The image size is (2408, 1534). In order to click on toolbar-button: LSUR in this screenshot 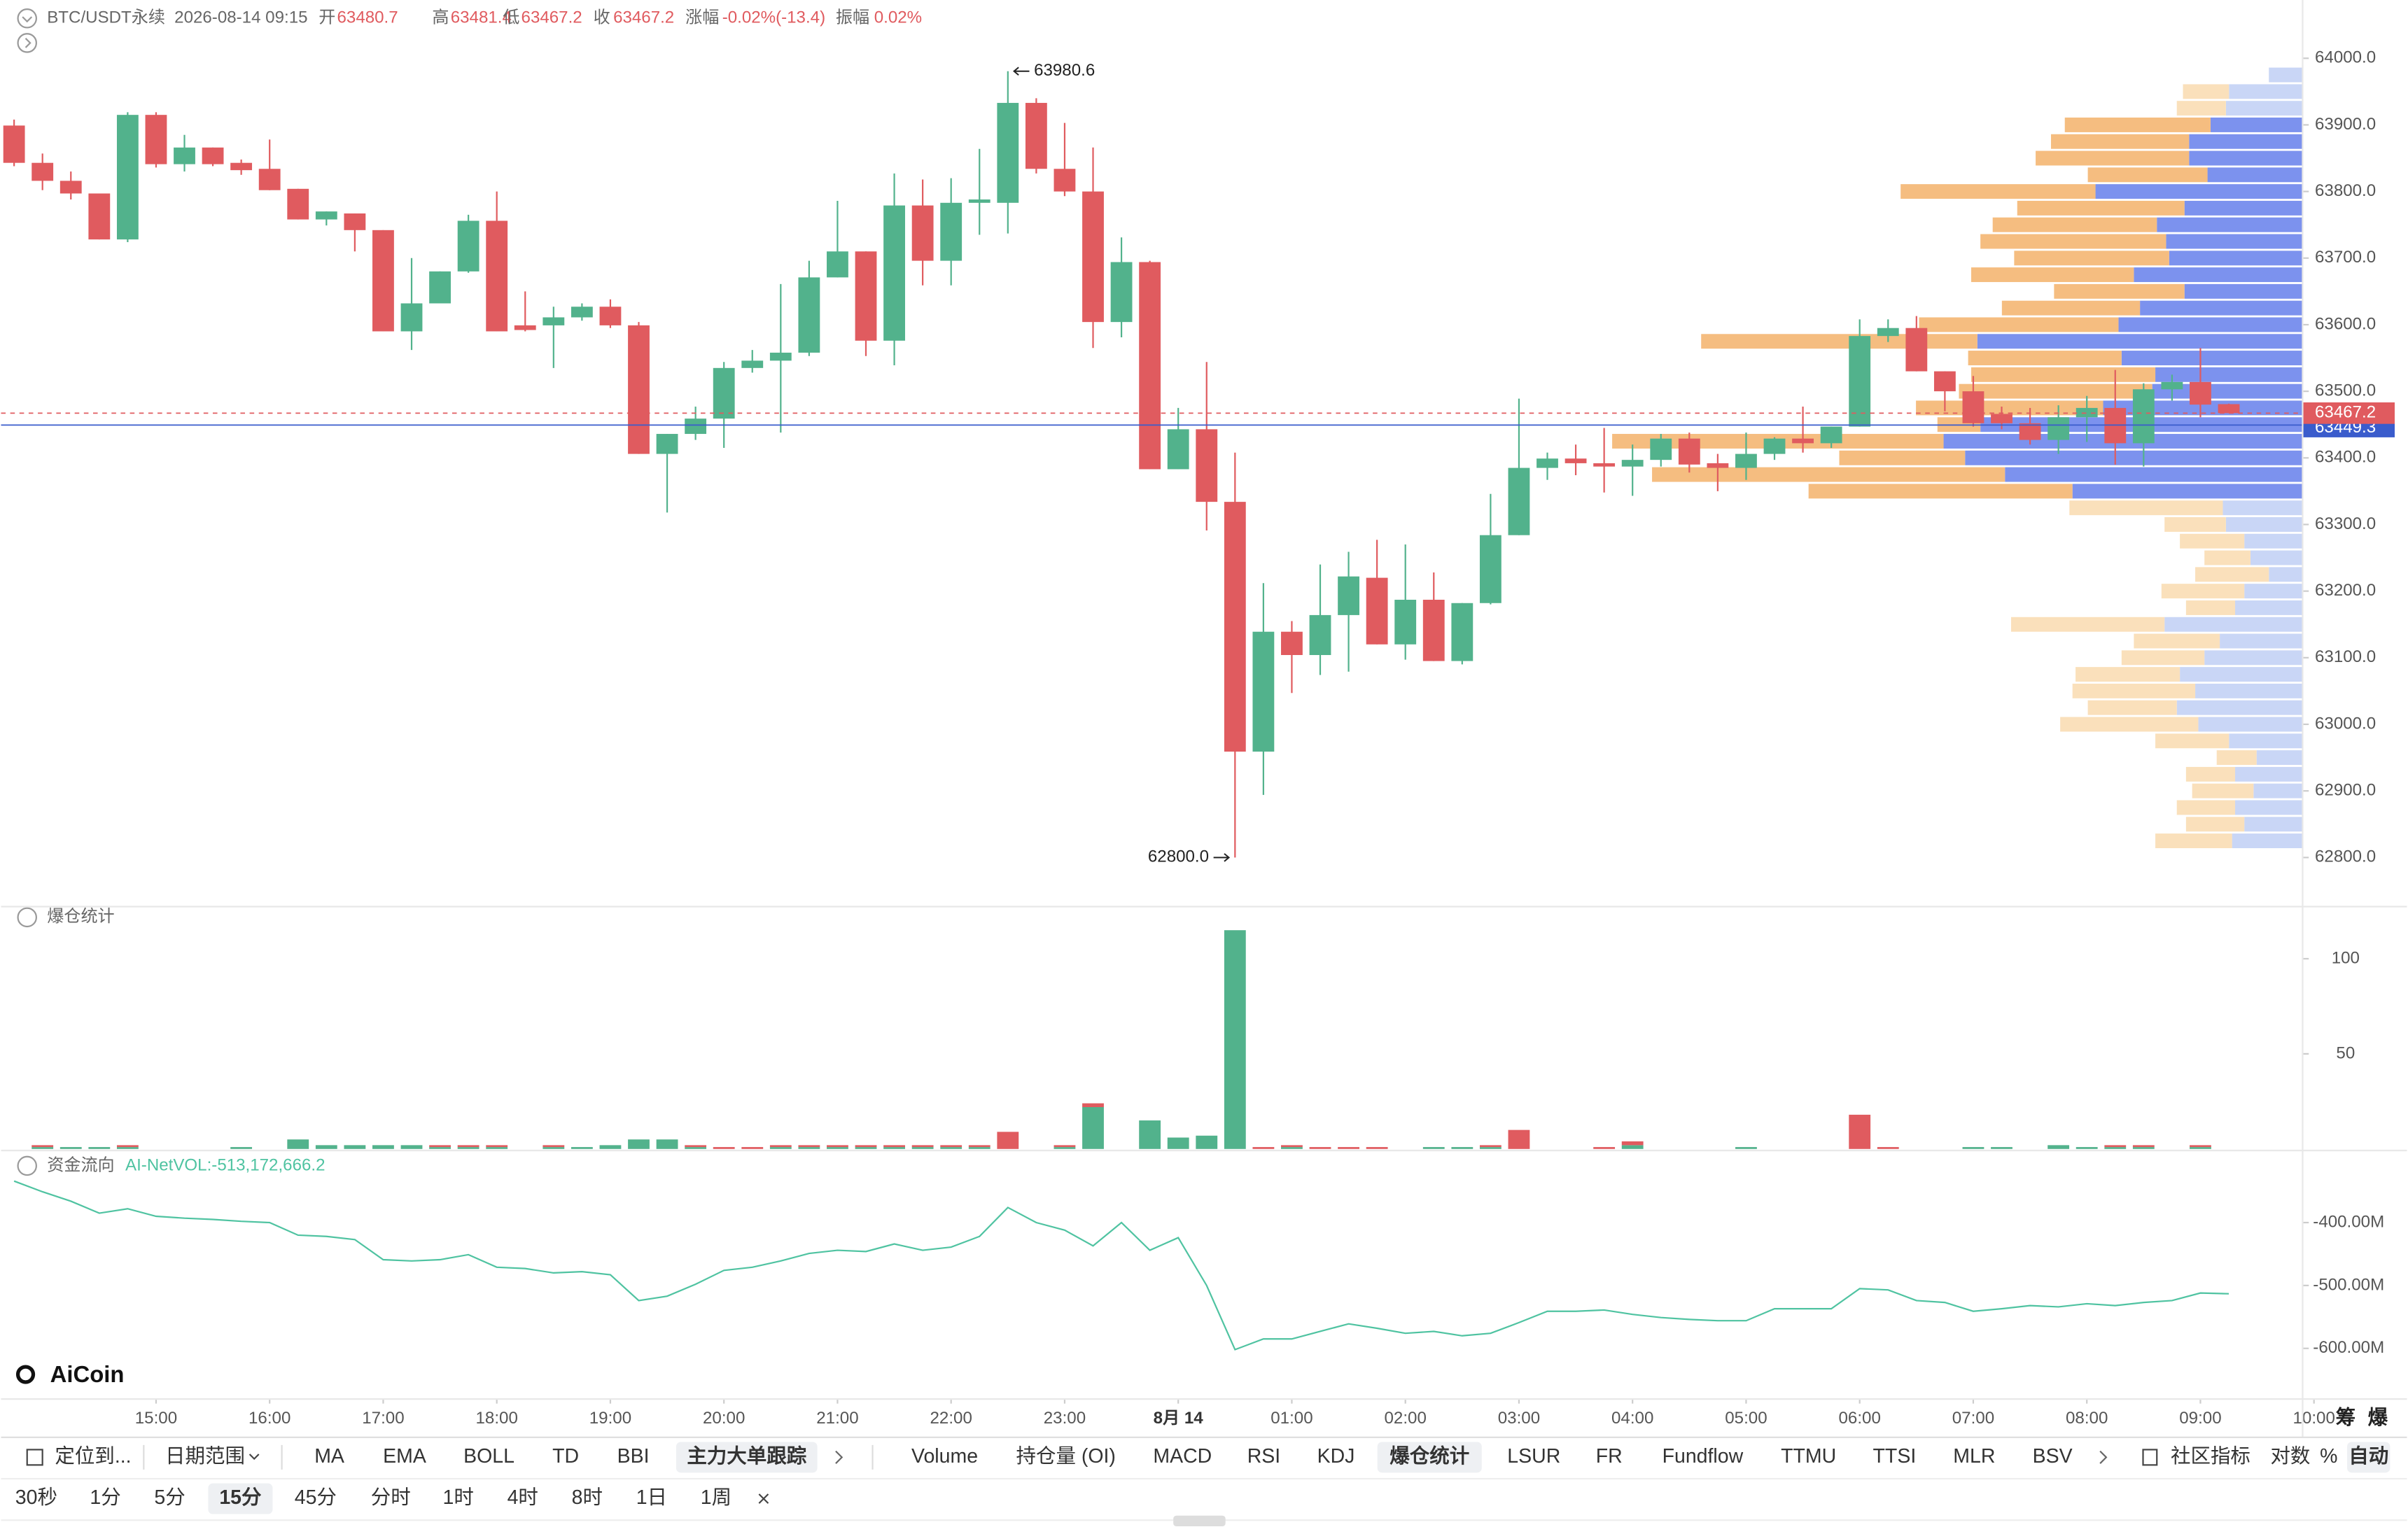, I will do `click(1533, 1456)`.